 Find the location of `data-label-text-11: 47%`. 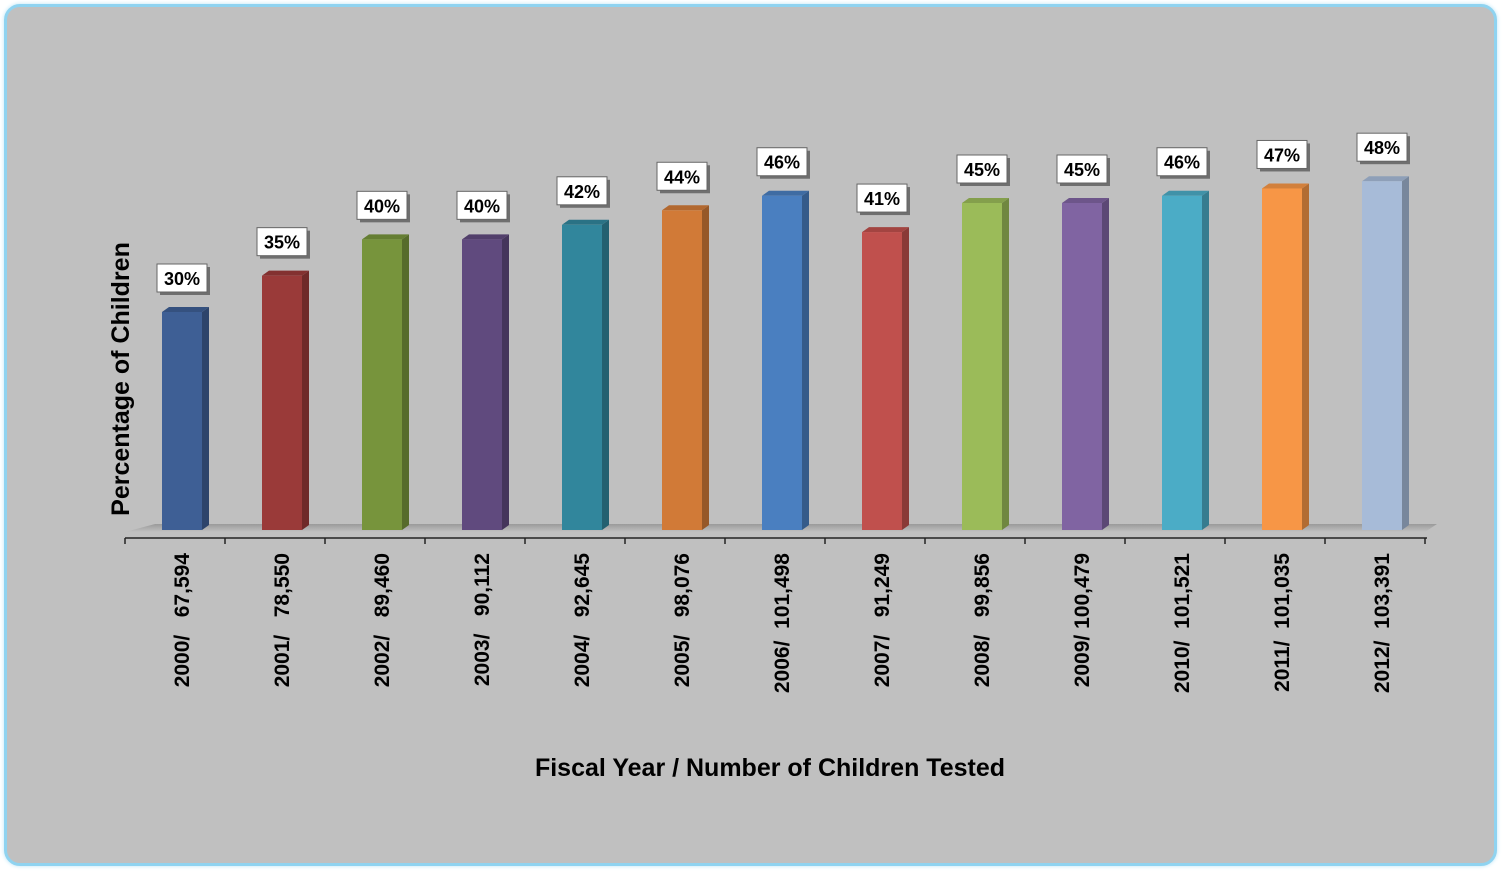

data-label-text-11: 47% is located at coordinates (1282, 155).